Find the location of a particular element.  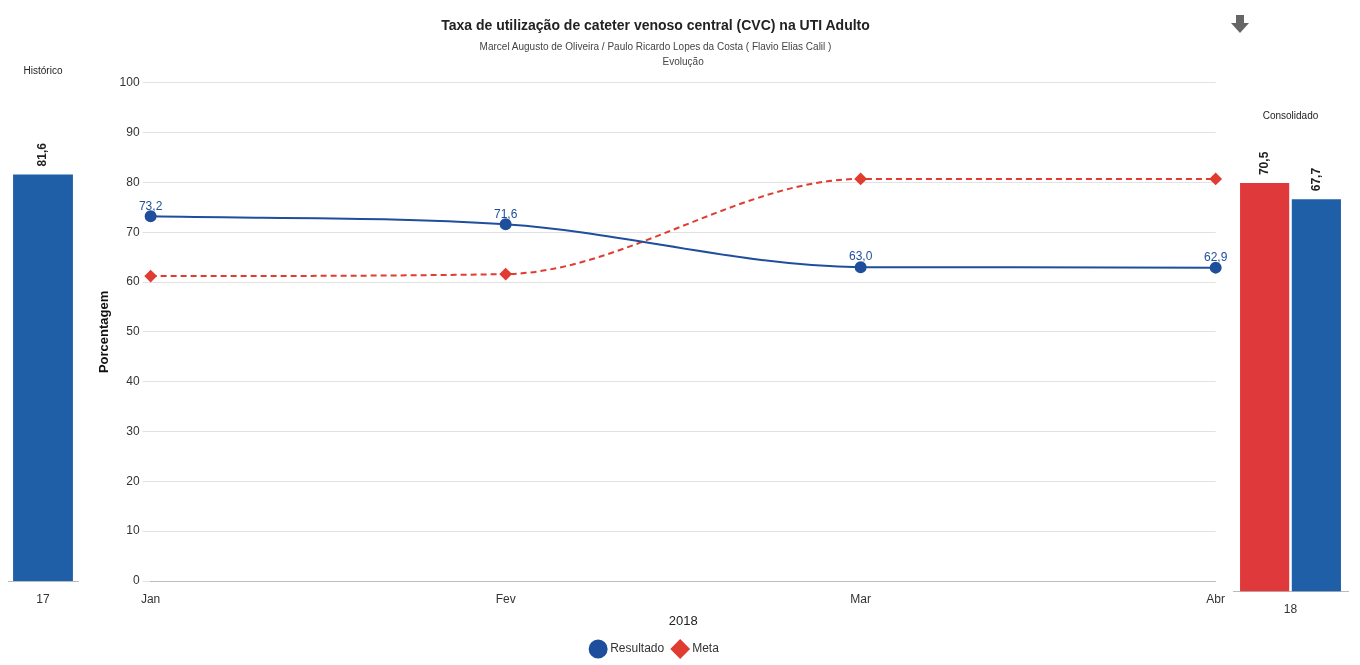

data-label: 63,0 is located at coordinates (860, 256).